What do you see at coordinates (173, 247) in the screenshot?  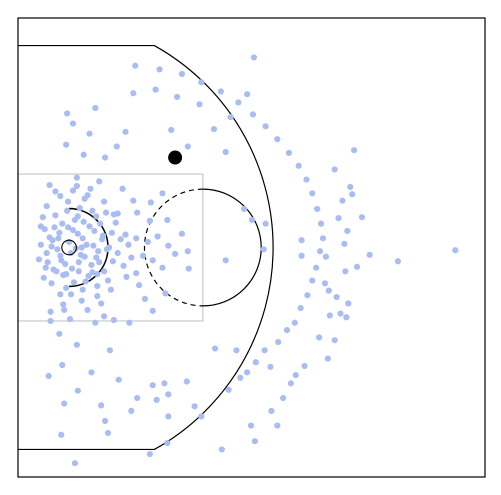 I see `free-throw-arc-dashed` at bounding box center [173, 247].